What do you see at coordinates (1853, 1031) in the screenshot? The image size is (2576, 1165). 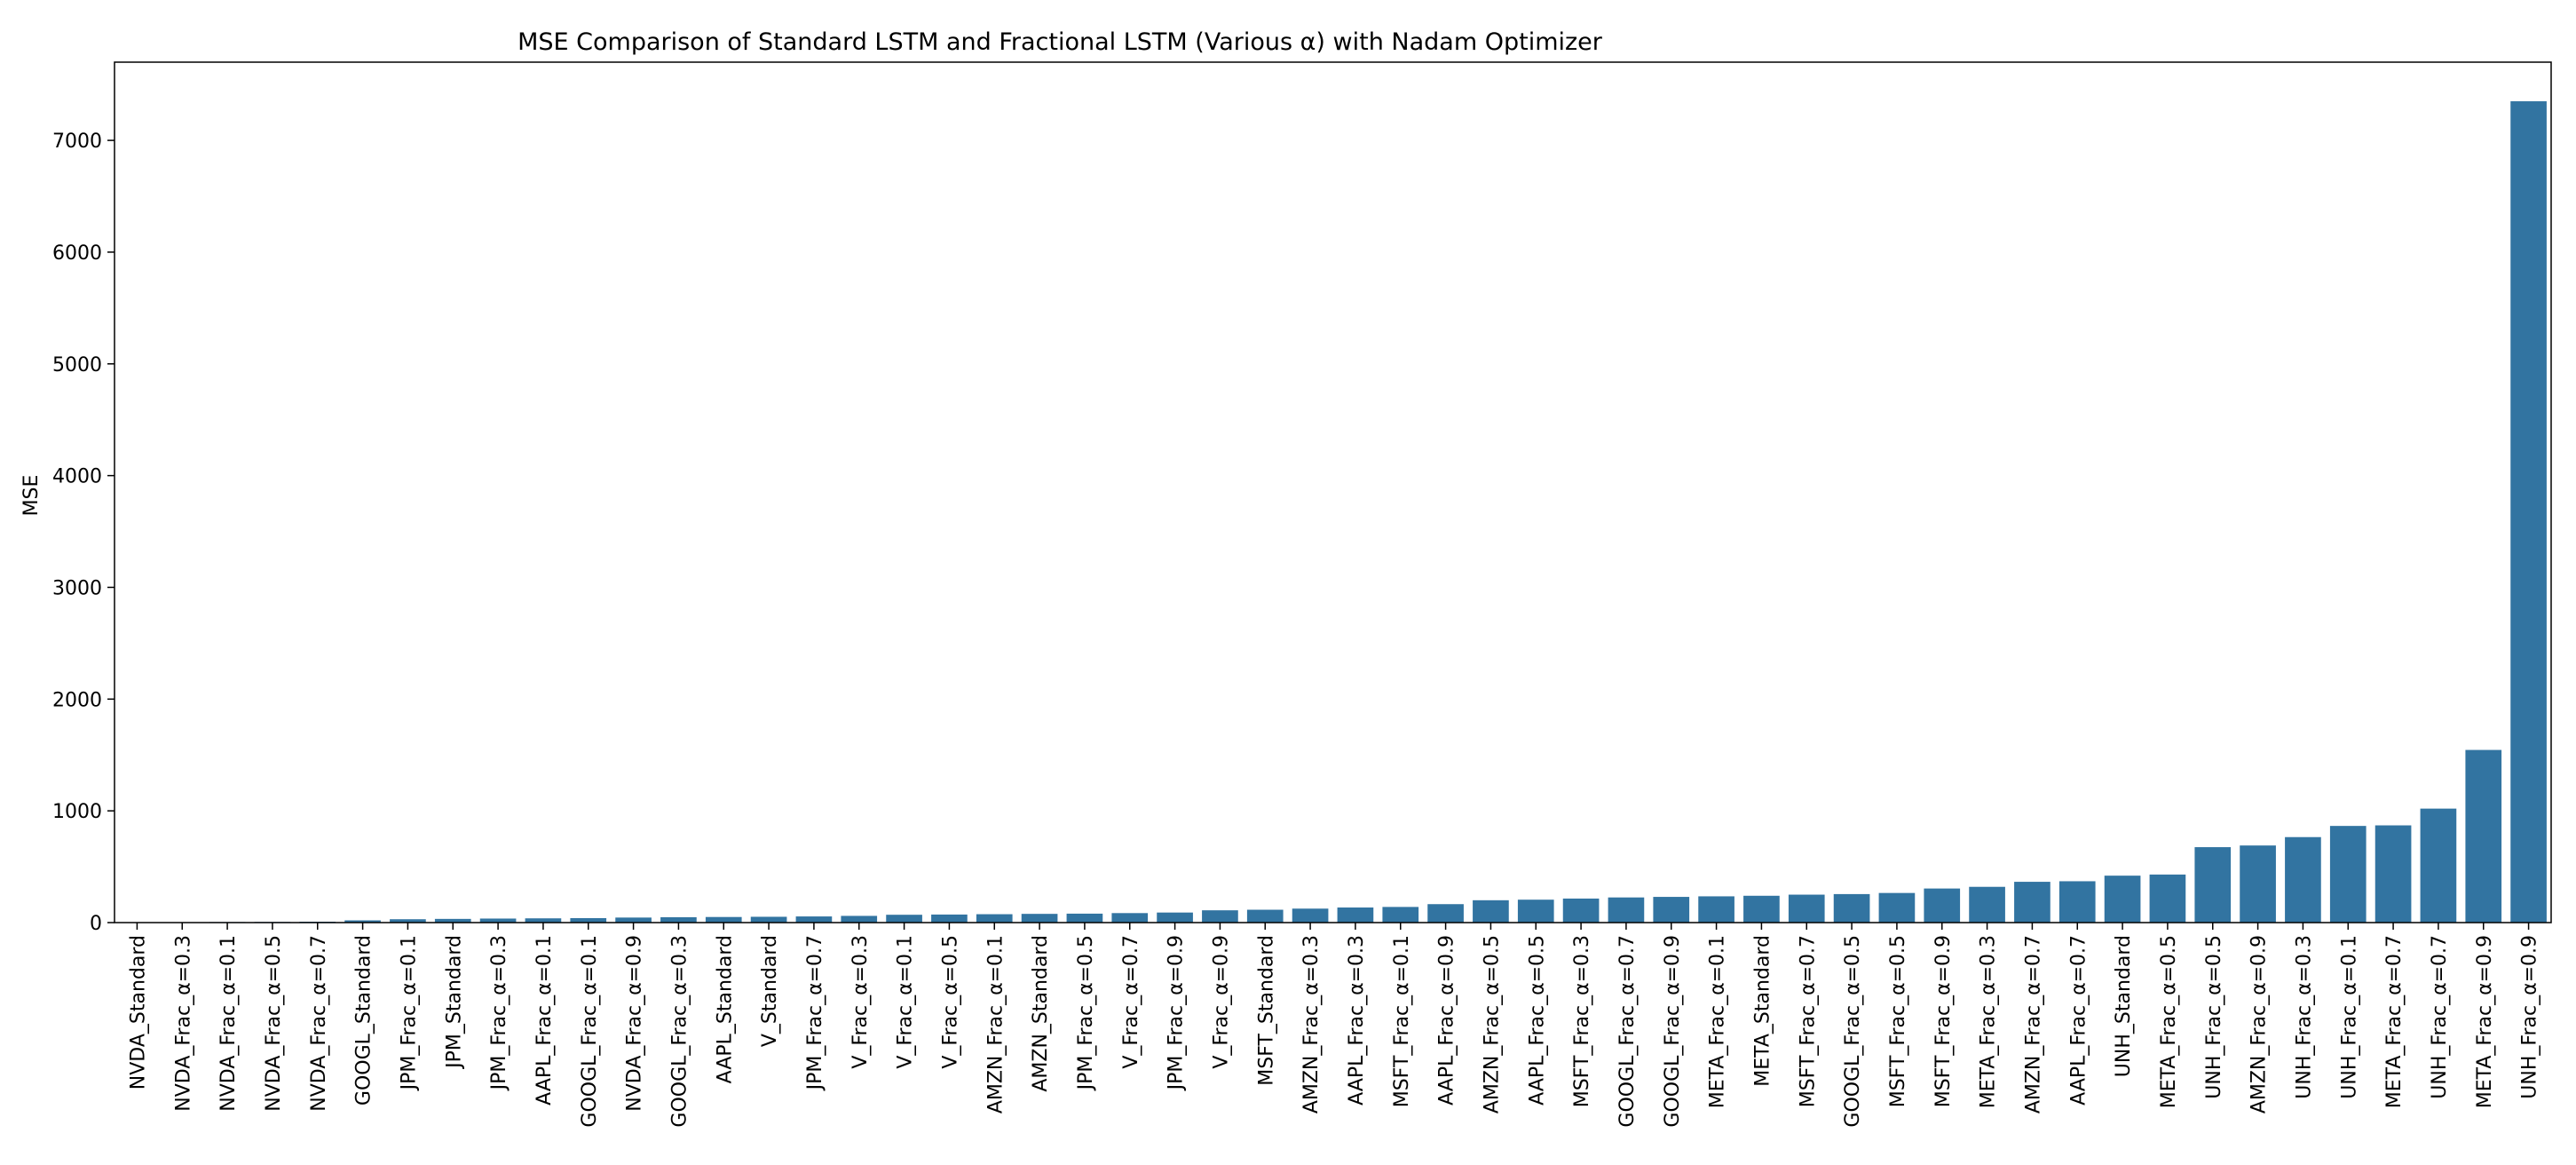 I see `x-tick-label-38: GOOGL_Frac_α=0.5` at bounding box center [1853, 1031].